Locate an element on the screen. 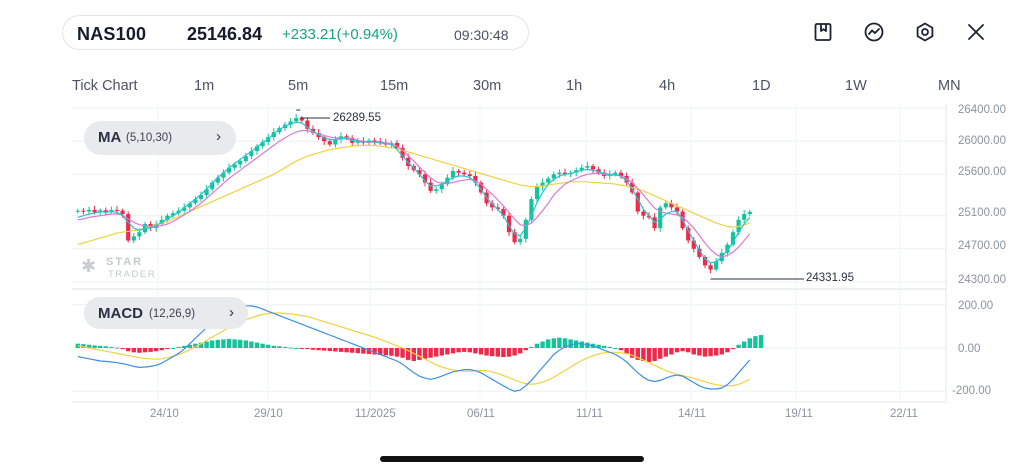  tab-5m: 5m is located at coordinates (298, 86).